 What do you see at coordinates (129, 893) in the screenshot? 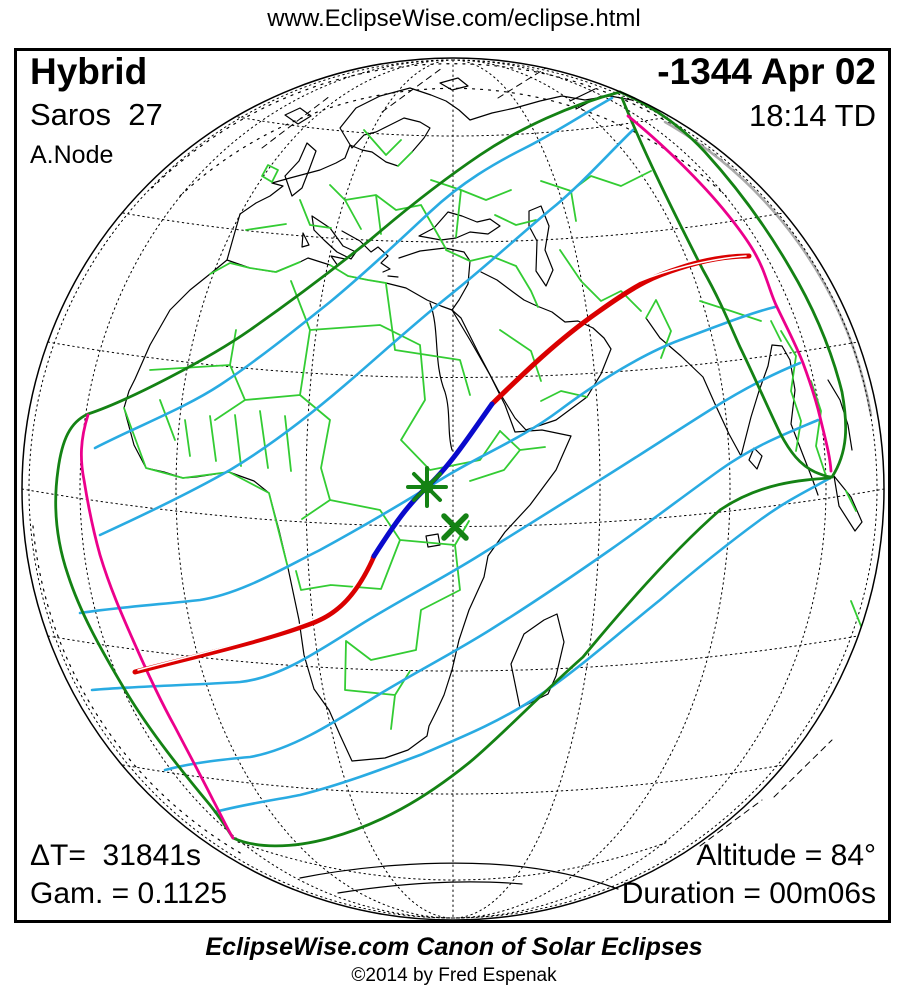
I see `gamma-label: Gam. = 0.1125` at bounding box center [129, 893].